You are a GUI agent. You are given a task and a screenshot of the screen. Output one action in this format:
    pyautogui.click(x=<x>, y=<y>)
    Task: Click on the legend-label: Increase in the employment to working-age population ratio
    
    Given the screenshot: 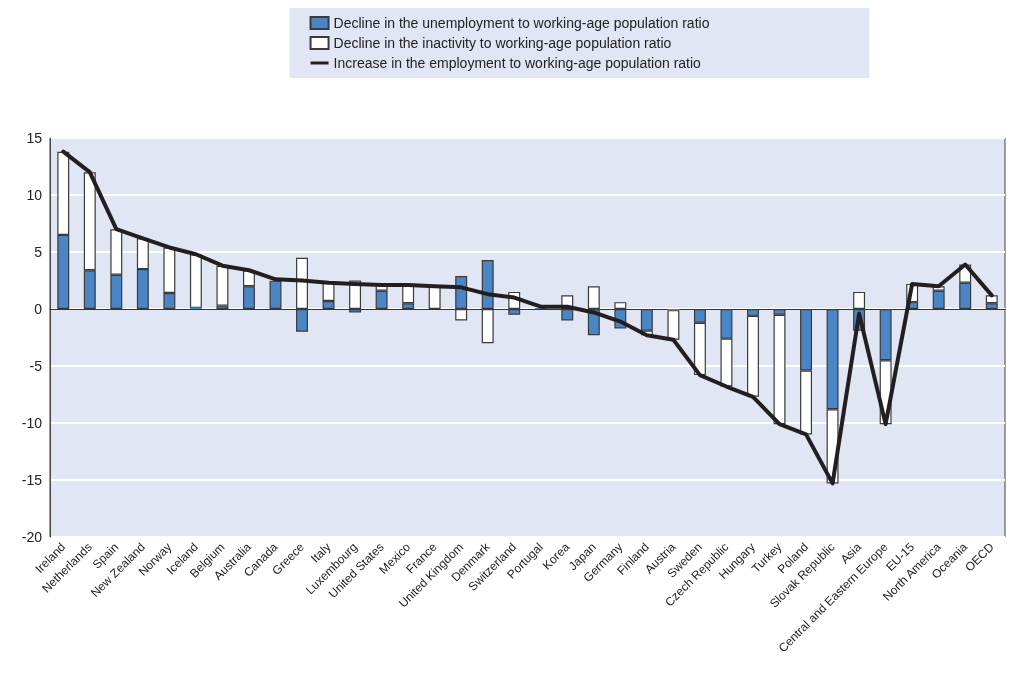 What is the action you would take?
    pyautogui.click(x=517, y=63)
    